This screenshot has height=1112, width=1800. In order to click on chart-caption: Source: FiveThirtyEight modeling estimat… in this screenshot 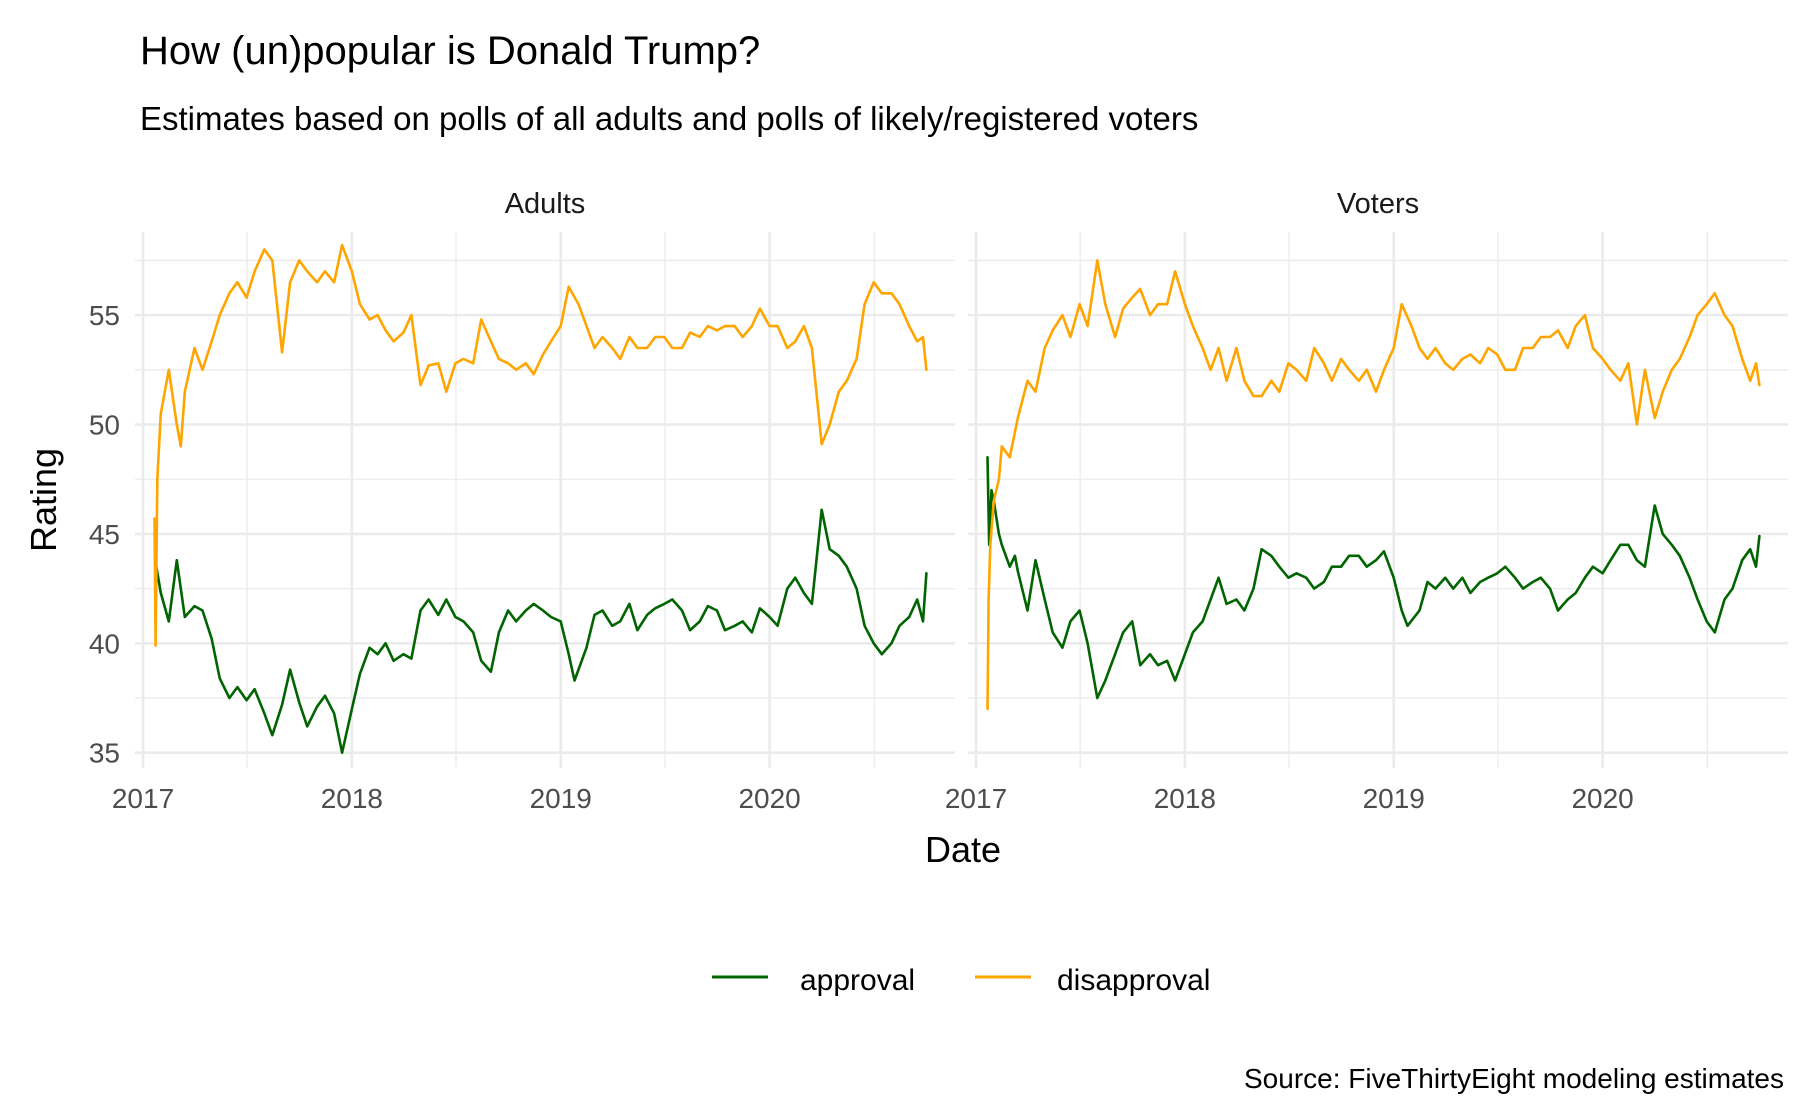, I will do `click(1514, 1078)`.